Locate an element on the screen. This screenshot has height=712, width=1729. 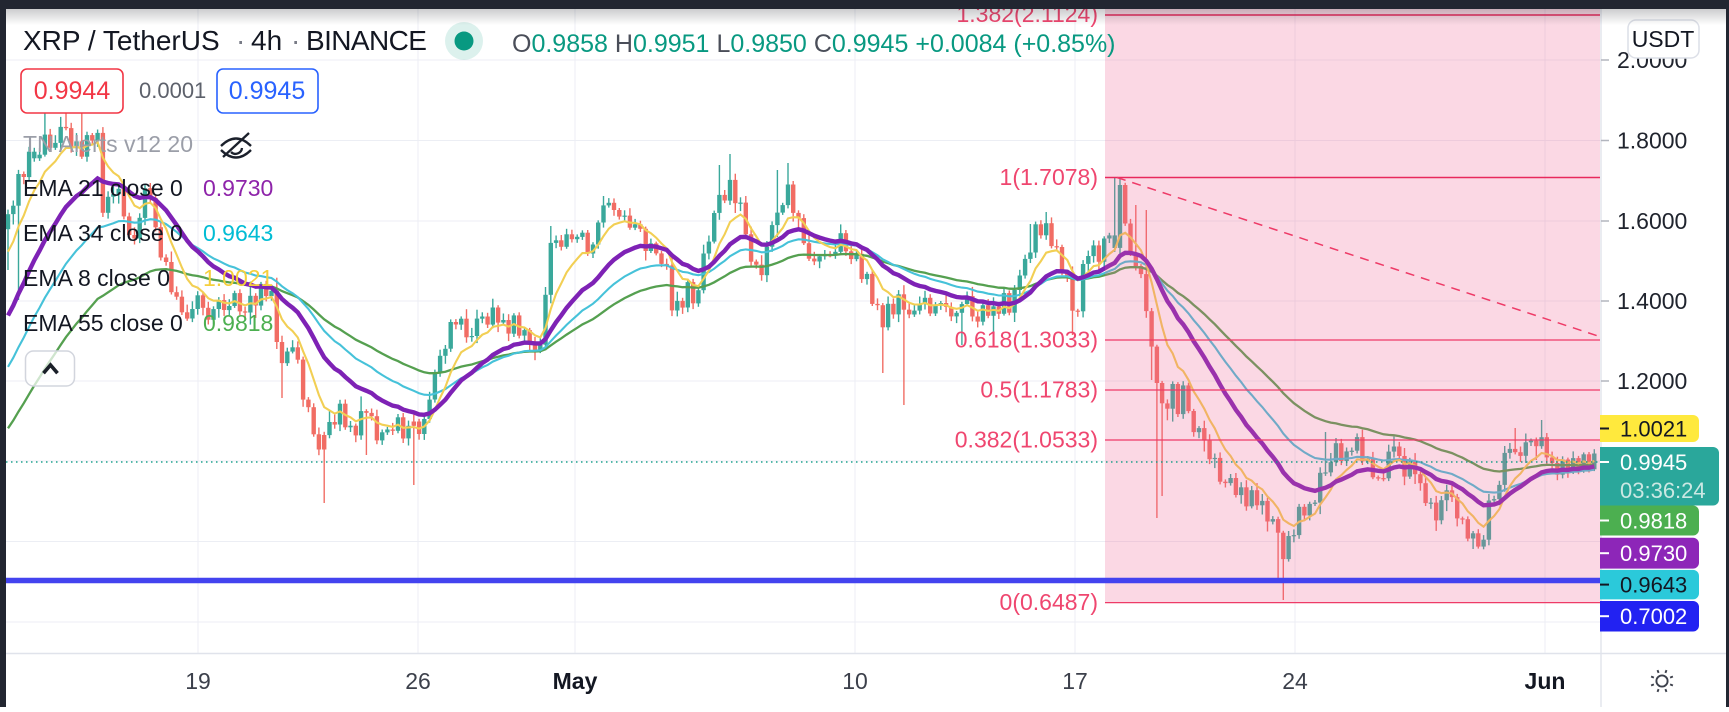
svg-text: 0.382(1.0533) is located at coordinates (1026, 440).